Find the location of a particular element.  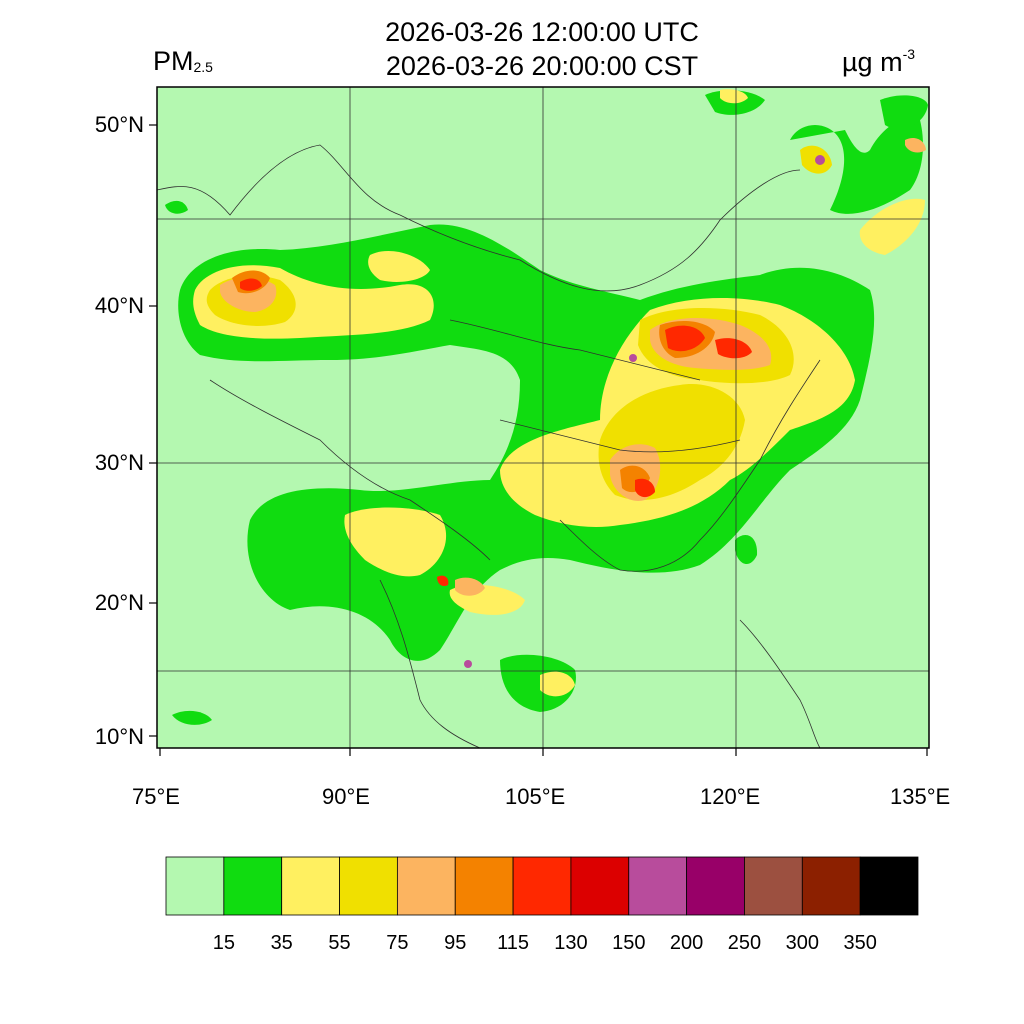

colorbar-tick-label: 15 is located at coordinates (223, 943).